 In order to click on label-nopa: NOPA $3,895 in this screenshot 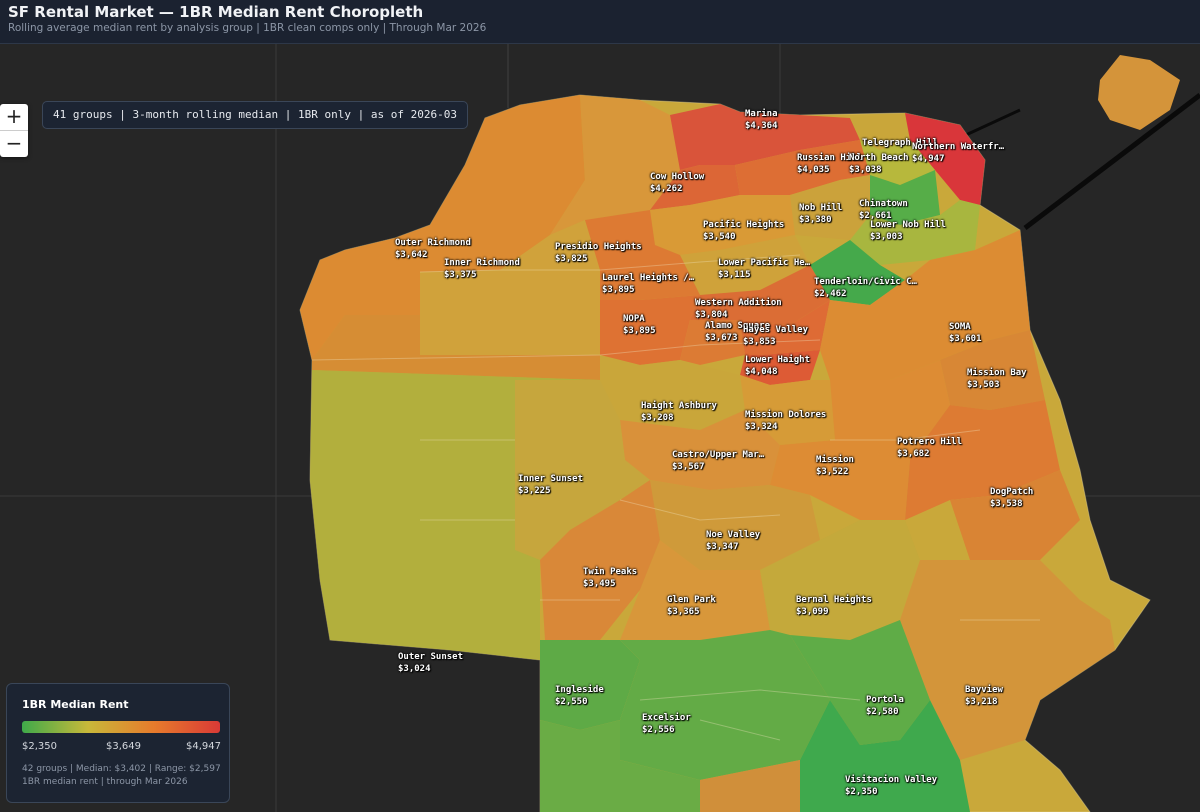, I will do `click(639, 325)`.